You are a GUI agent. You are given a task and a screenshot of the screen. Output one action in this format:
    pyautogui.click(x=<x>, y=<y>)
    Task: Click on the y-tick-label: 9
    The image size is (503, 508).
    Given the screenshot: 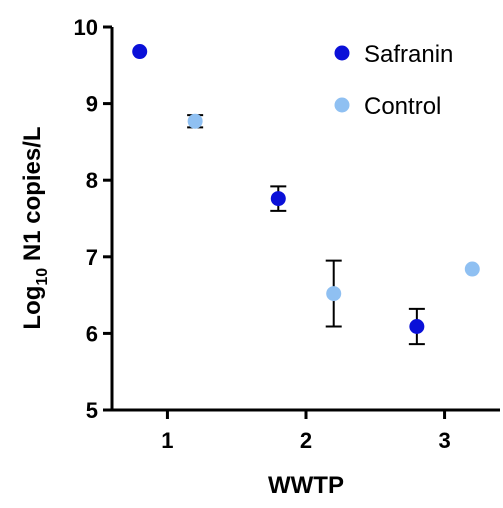 What is the action you would take?
    pyautogui.click(x=92, y=104)
    